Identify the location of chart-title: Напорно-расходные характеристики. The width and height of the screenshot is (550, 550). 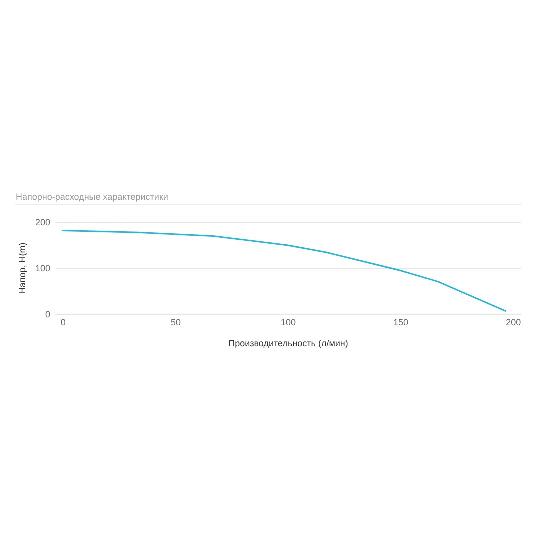
(92, 197).